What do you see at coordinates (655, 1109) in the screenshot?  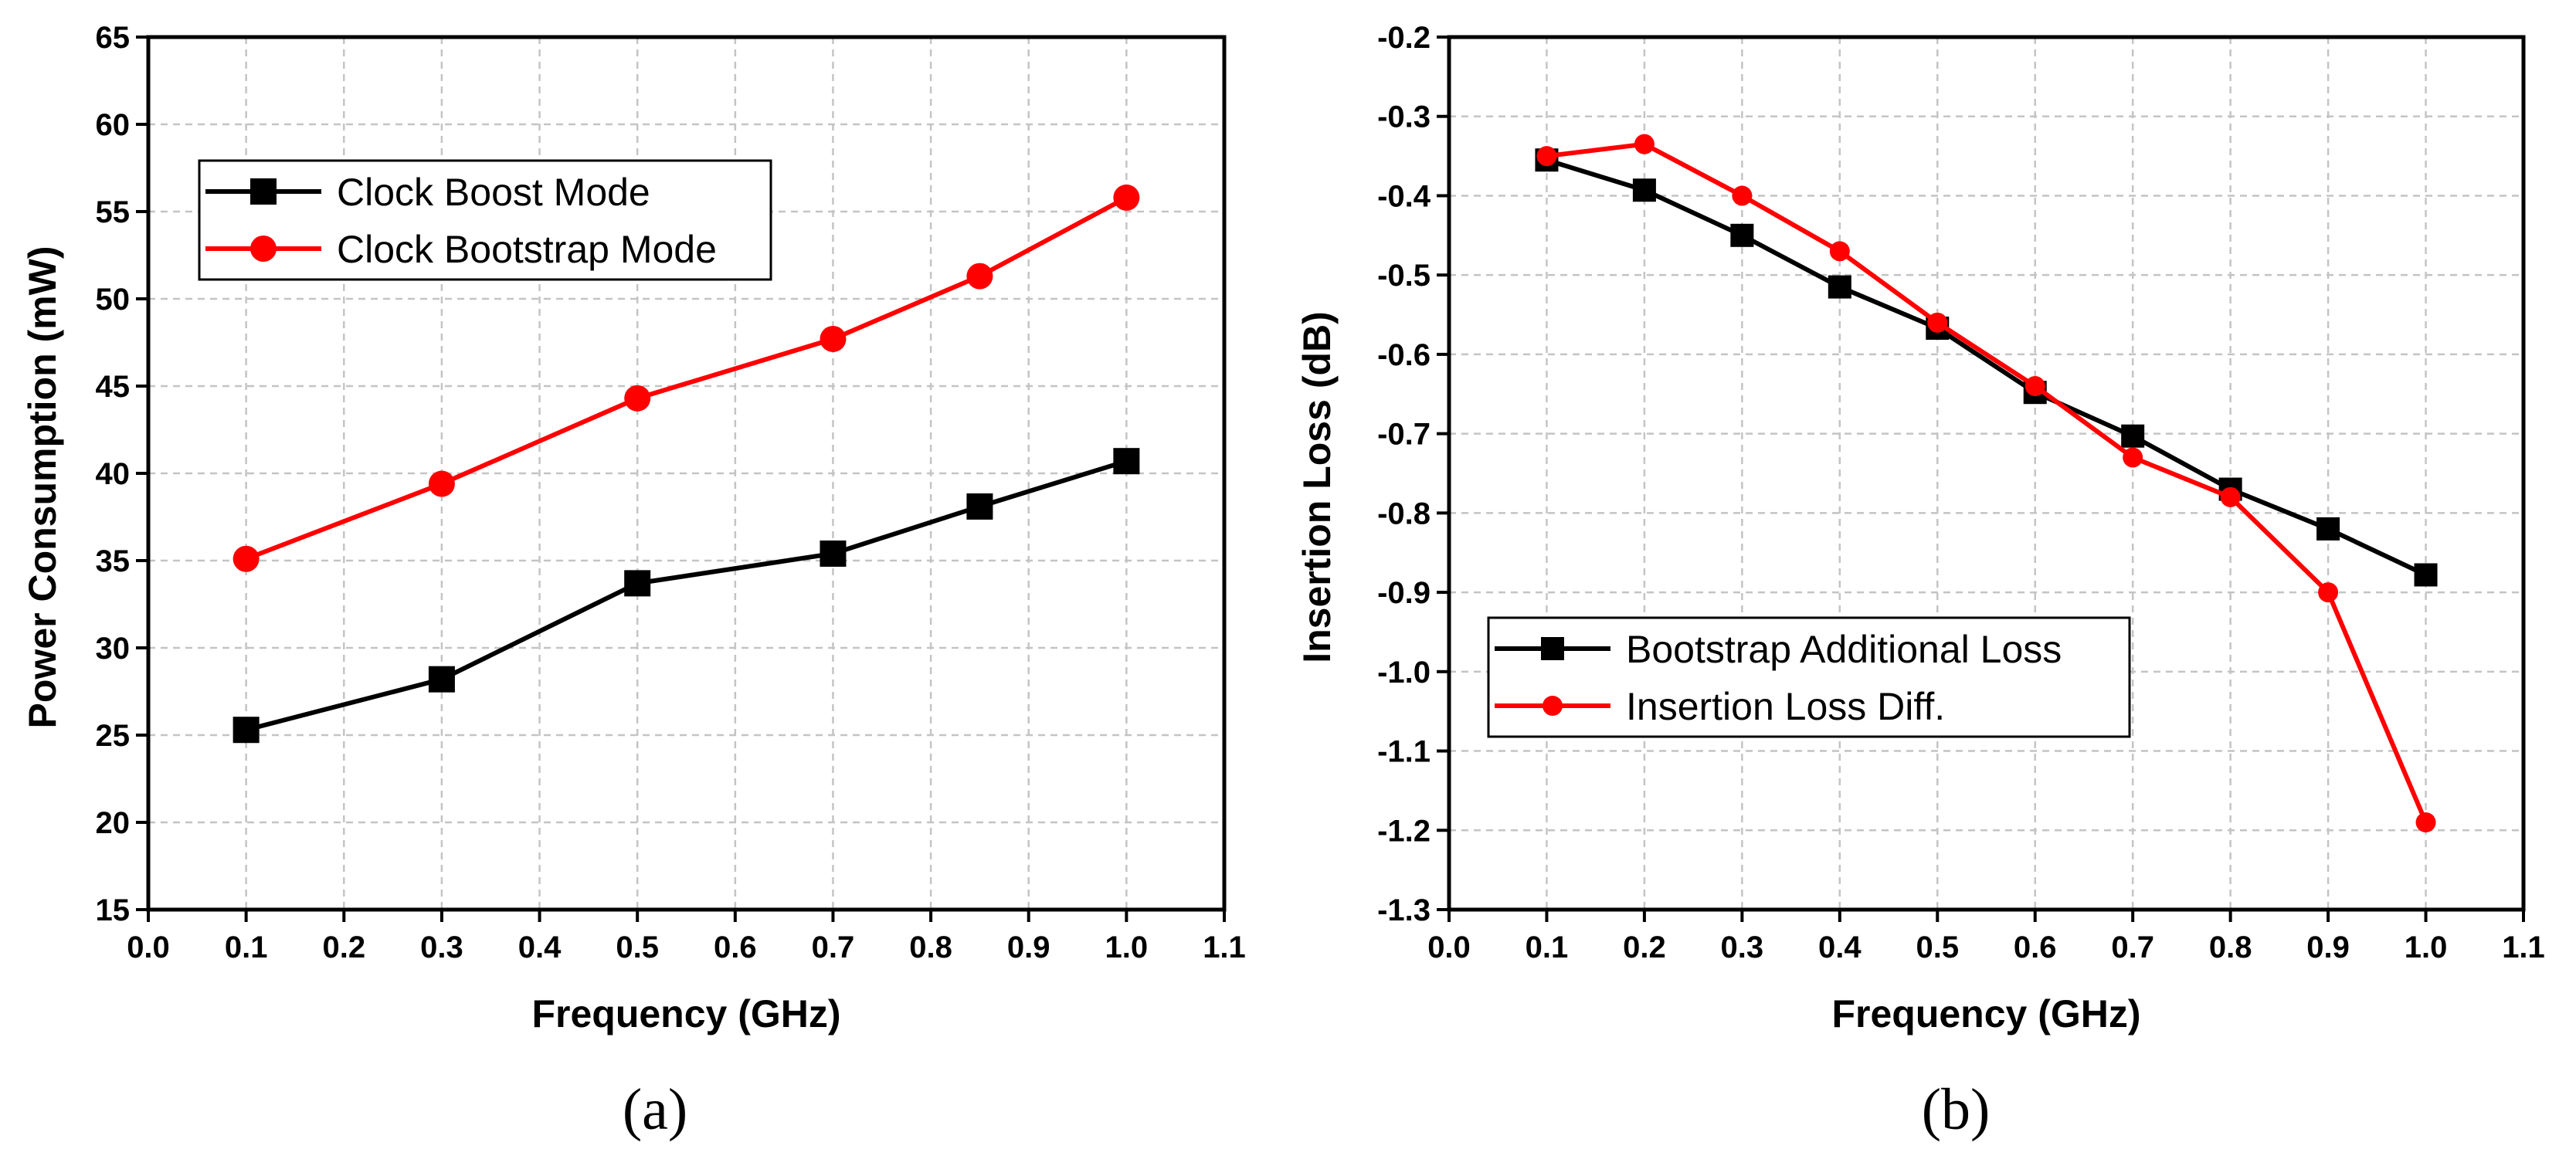 I see `figure-caption: (a)` at bounding box center [655, 1109].